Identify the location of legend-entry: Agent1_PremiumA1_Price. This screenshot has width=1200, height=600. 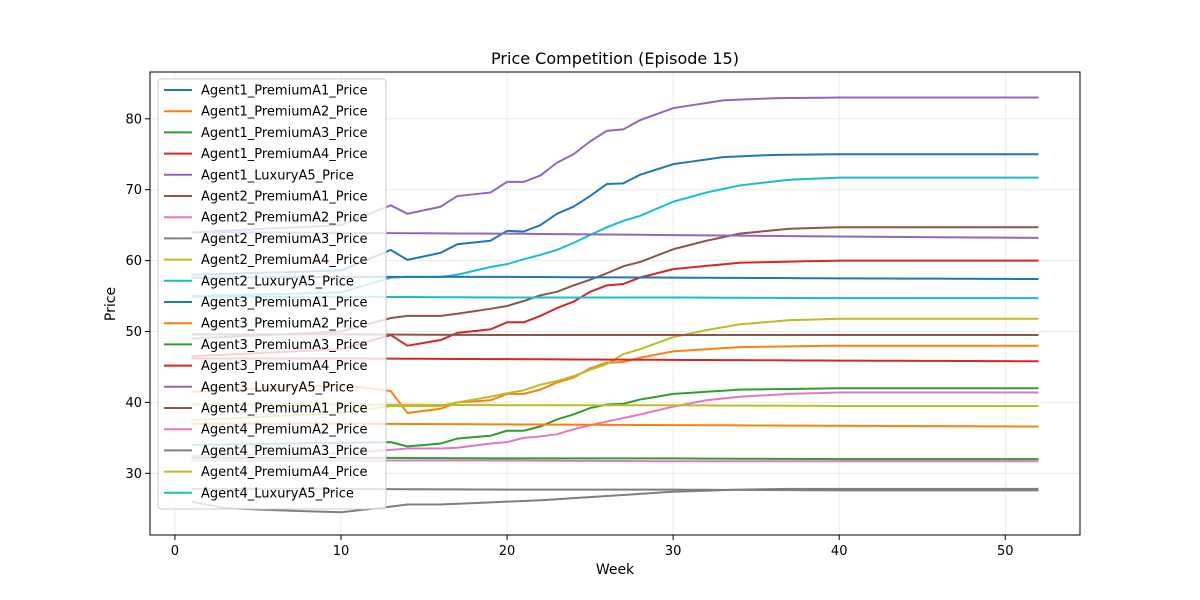
(284, 91).